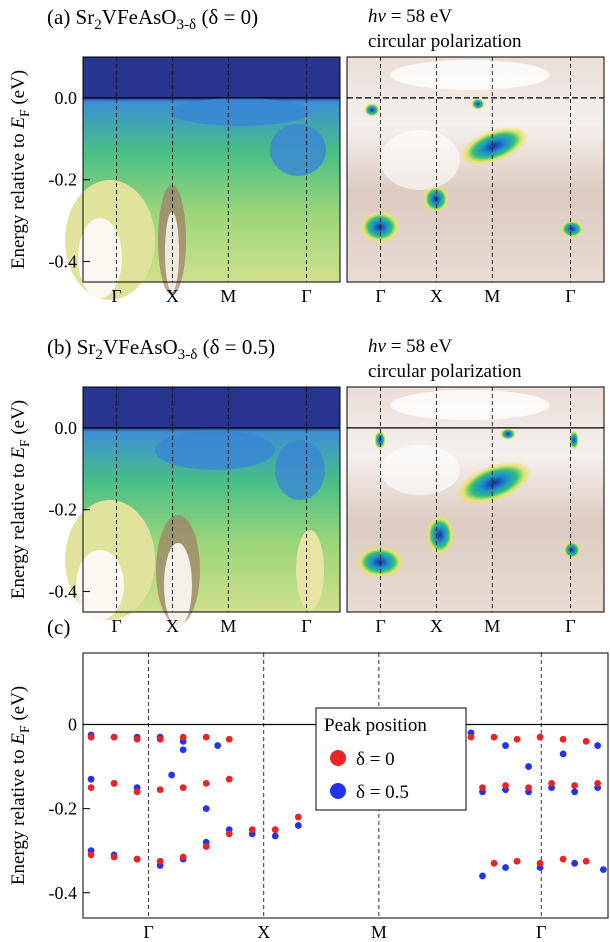 This screenshot has height=942, width=610. Describe the element at coordinates (72, 725) in the screenshot. I see `y-tick-label: 0` at that location.